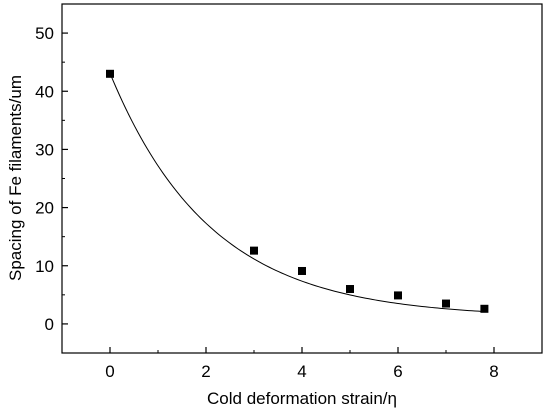 The height and width of the screenshot is (411, 550). I want to click on x-tick-label: 2, so click(205, 371).